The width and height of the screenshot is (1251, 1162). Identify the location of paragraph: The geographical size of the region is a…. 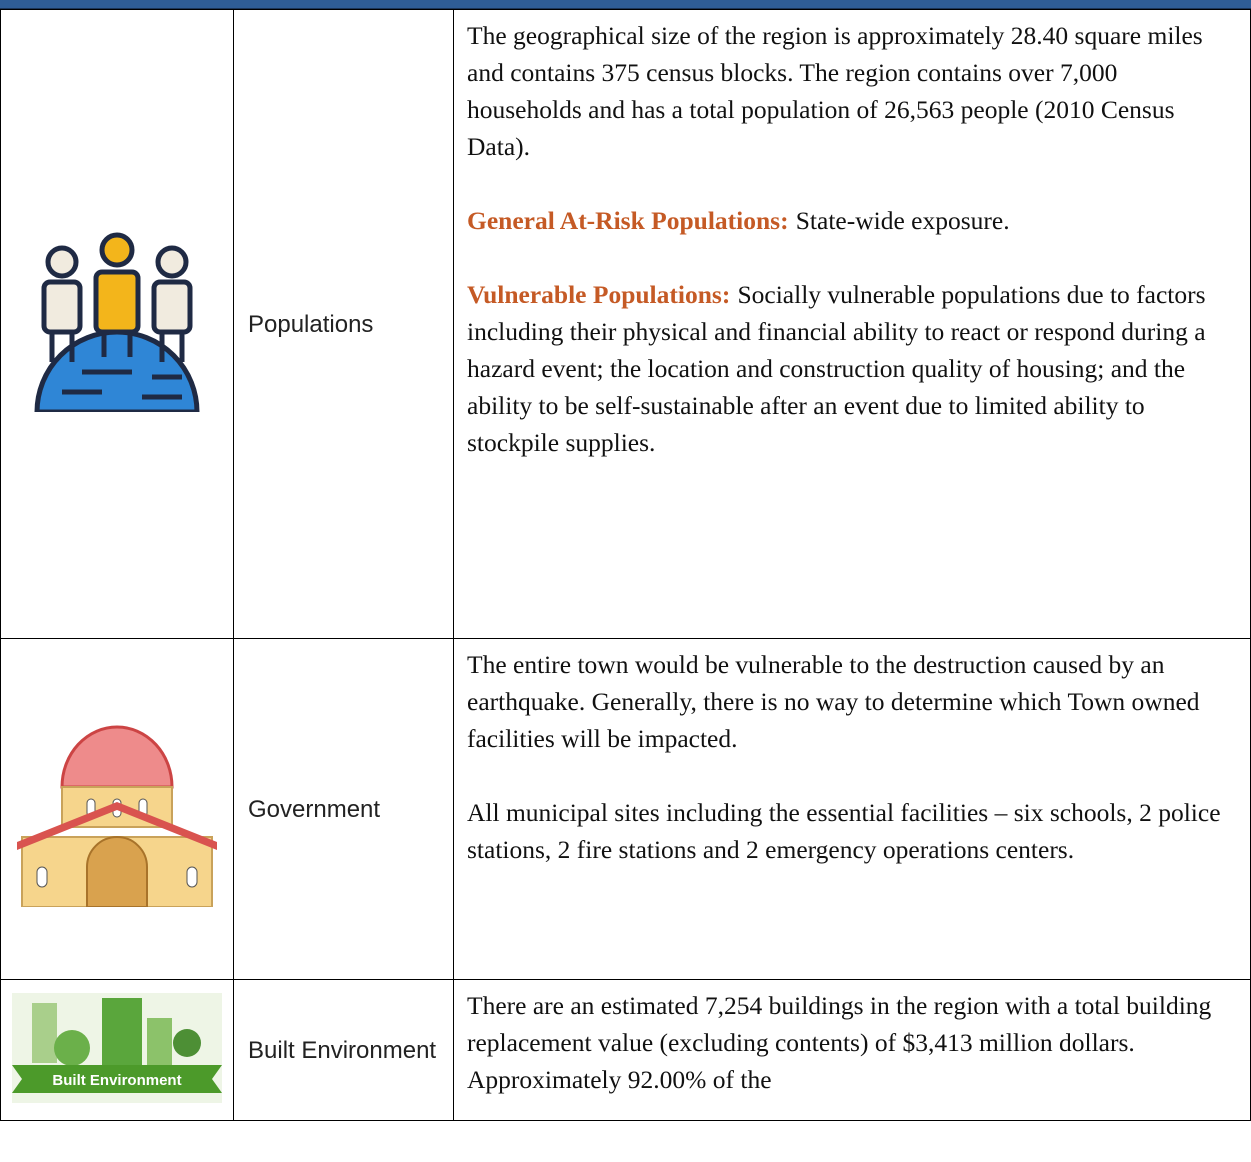
(851, 91).